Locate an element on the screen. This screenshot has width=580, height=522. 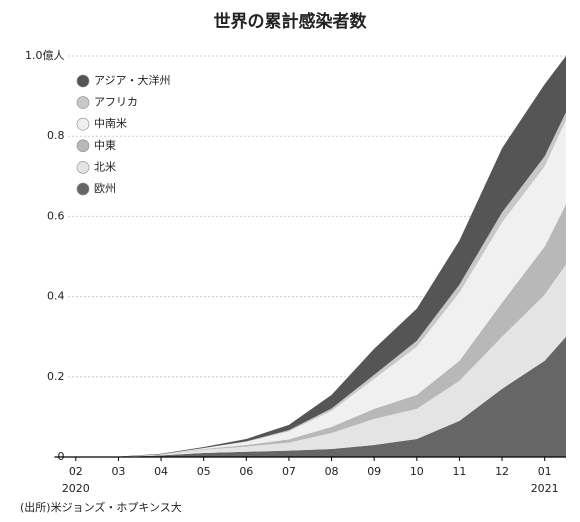
y-tick-label: 0.8 is located at coordinates (56, 135).